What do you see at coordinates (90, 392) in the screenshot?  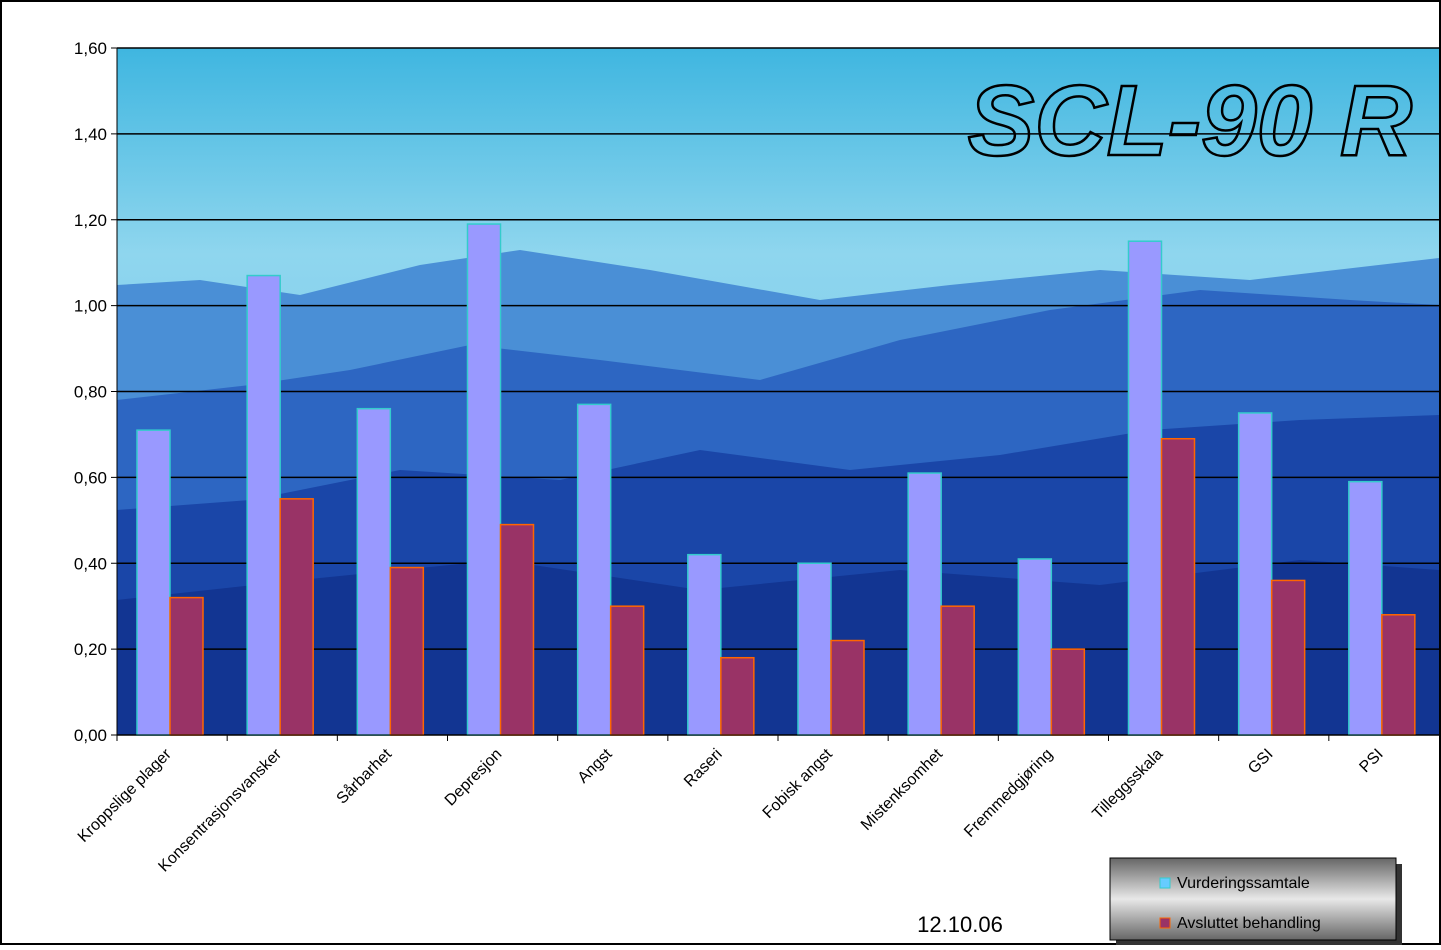 I see `y-tick-label: 0,80` at bounding box center [90, 392].